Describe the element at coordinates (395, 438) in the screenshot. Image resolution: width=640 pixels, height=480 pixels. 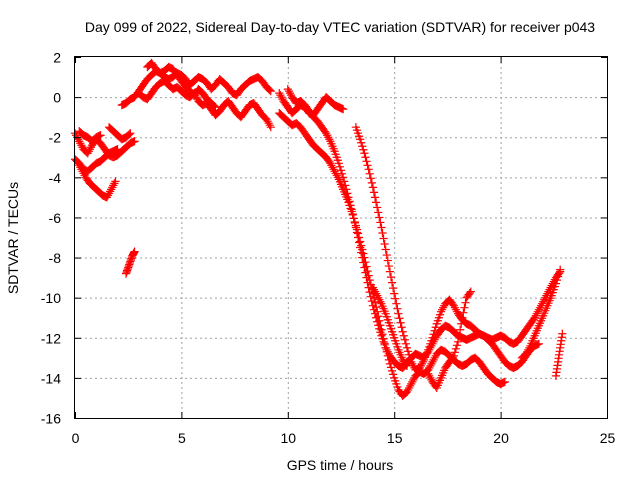
I see `x-tick-label: 15` at that location.